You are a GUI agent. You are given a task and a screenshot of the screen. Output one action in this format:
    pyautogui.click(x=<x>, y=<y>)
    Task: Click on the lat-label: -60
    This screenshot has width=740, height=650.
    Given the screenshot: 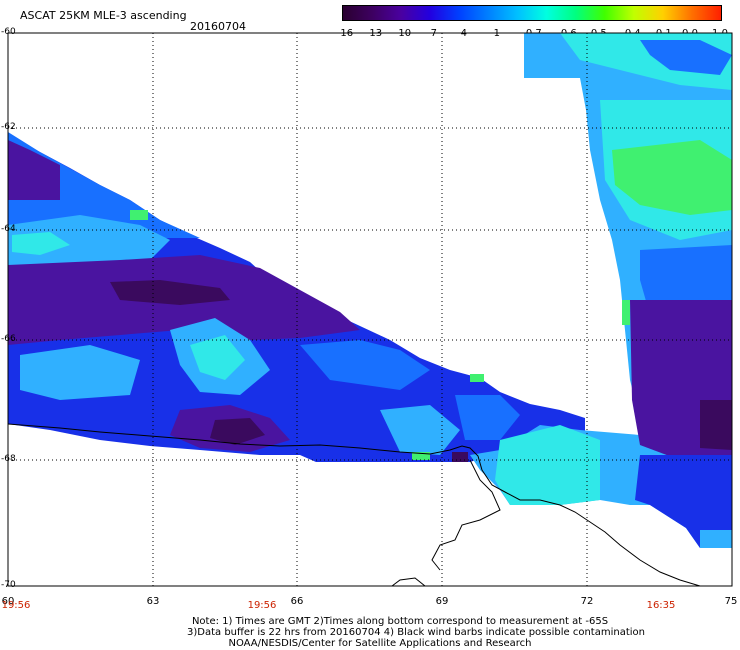 What is the action you would take?
    pyautogui.click(x=8, y=32)
    